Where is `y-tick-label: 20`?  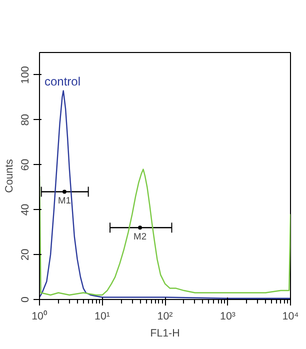 y-tick-label: 20 is located at coordinates (26, 254).